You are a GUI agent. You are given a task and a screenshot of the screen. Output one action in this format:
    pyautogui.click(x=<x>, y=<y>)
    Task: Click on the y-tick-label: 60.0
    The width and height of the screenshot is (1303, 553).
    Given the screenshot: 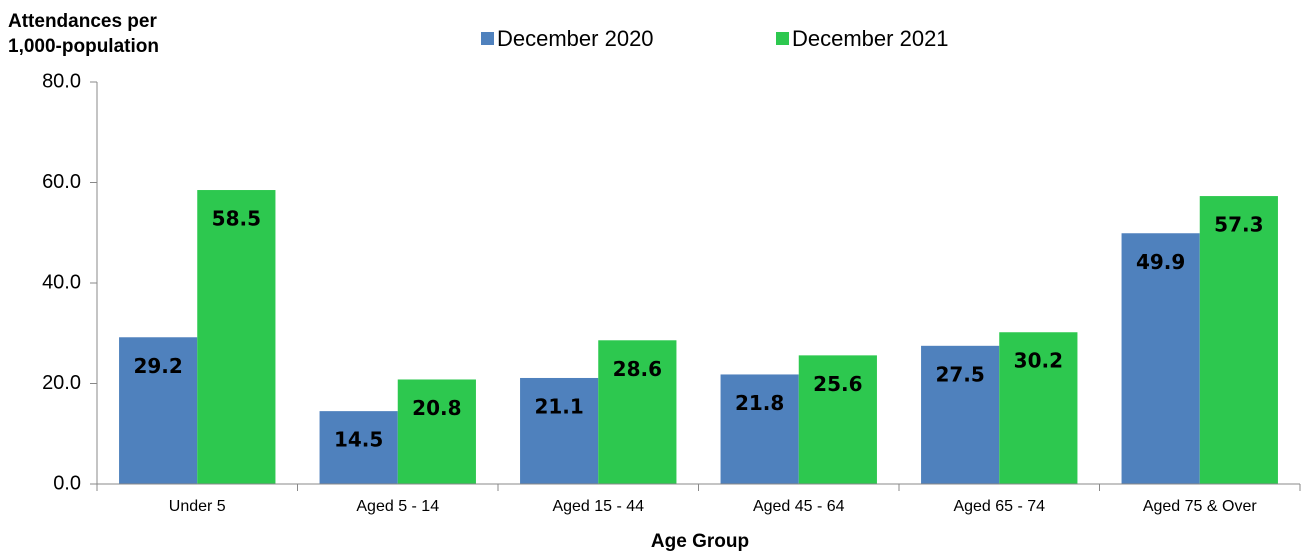 What is the action you would take?
    pyautogui.click(x=61, y=182)
    